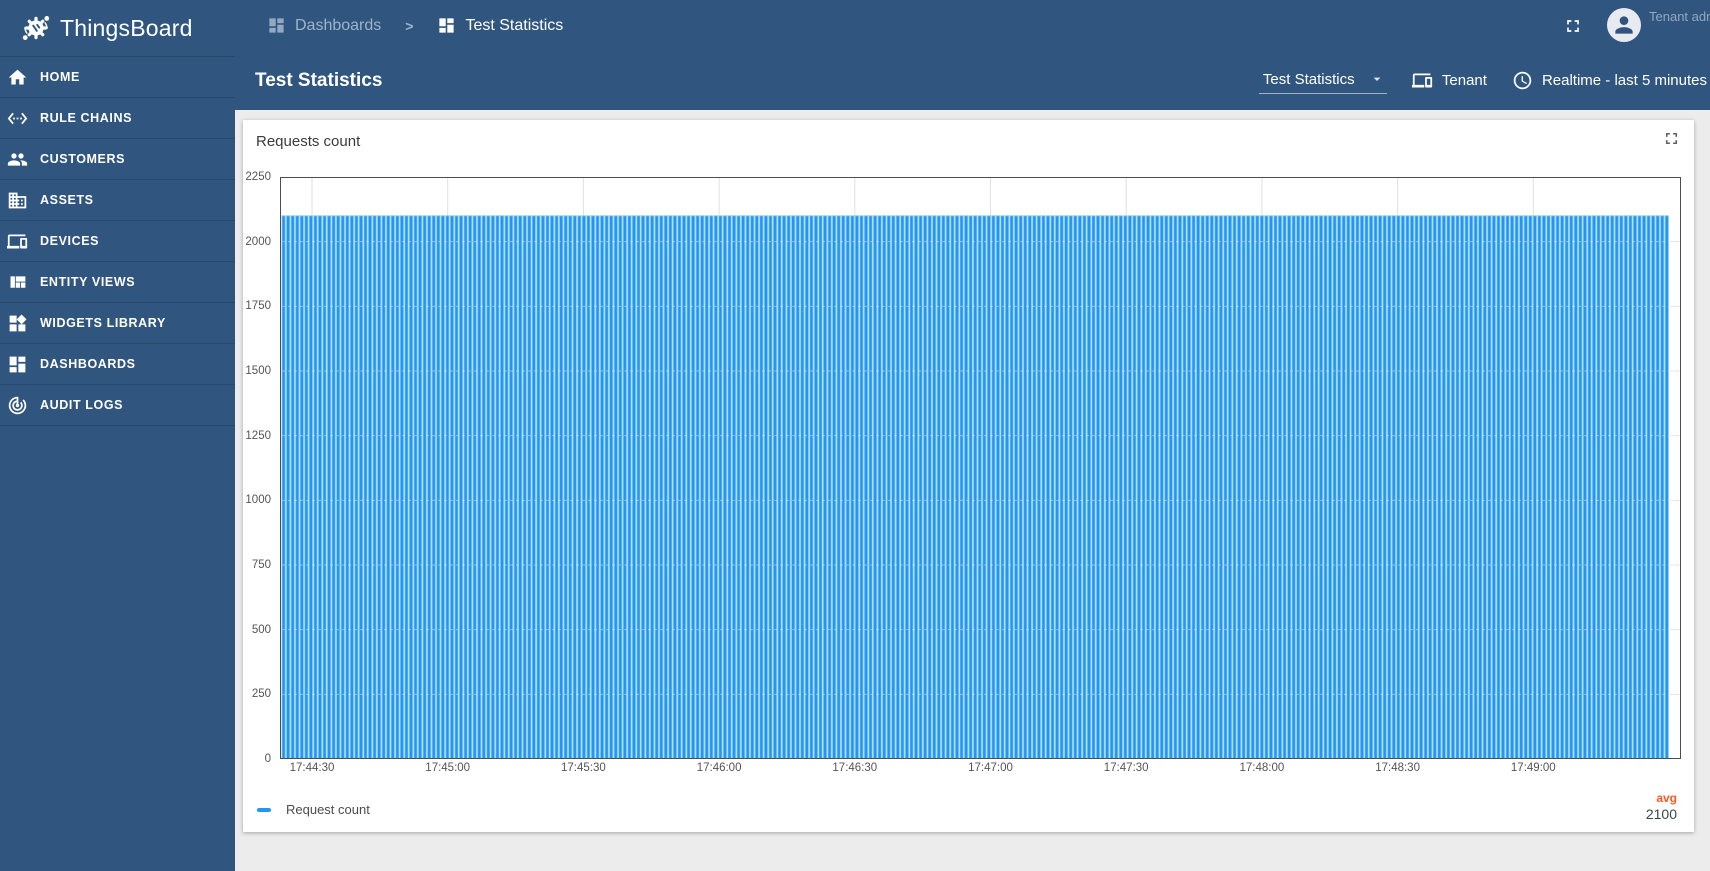 This screenshot has width=1710, height=871. Describe the element at coordinates (1624, 80) in the screenshot. I see `timewindow-label: Realtime - last 5 minutes` at that location.